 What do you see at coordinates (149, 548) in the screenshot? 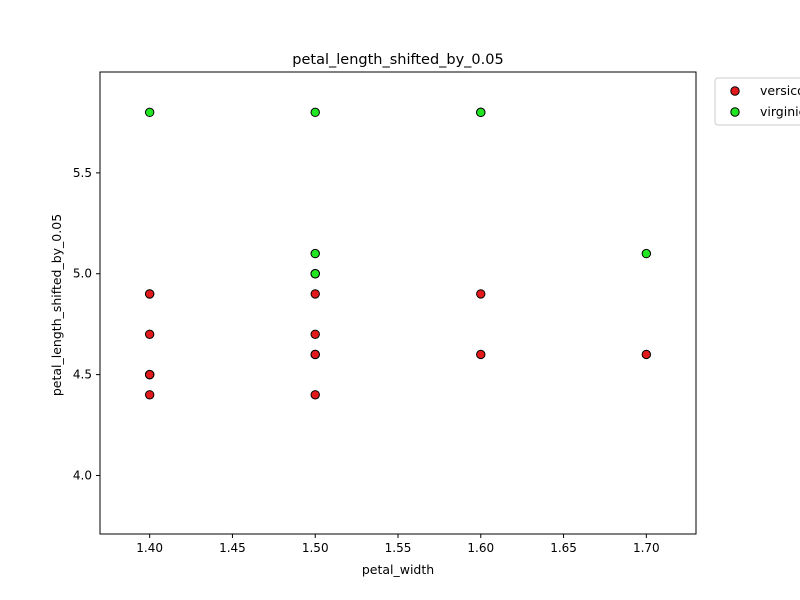
I see `x-tick-label: 1.40` at bounding box center [149, 548].